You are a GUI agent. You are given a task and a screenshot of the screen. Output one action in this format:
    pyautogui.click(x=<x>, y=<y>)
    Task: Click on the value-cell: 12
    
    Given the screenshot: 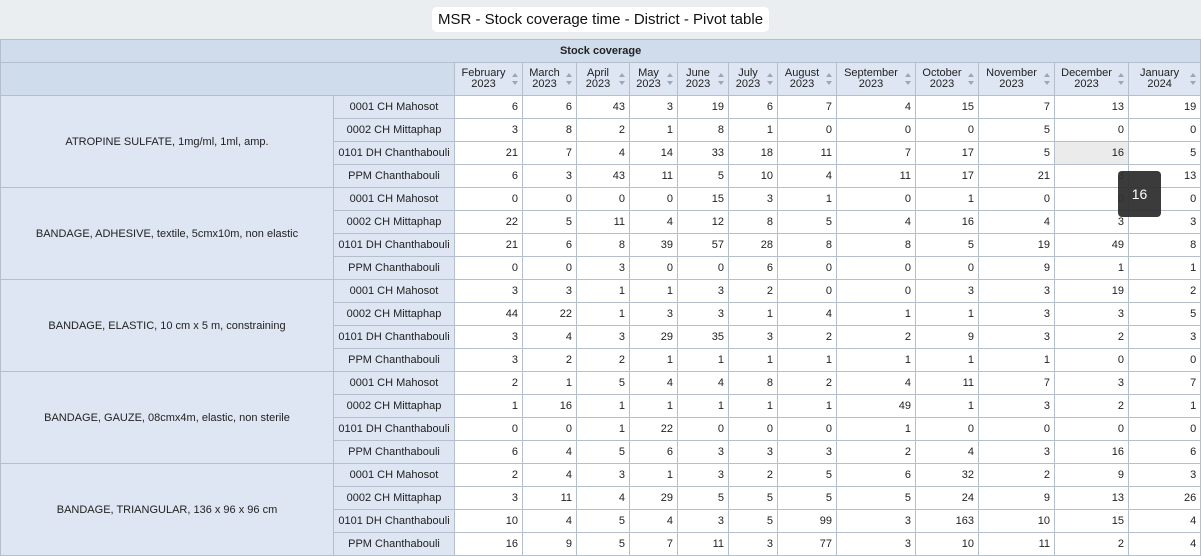 What is the action you would take?
    pyautogui.click(x=703, y=222)
    